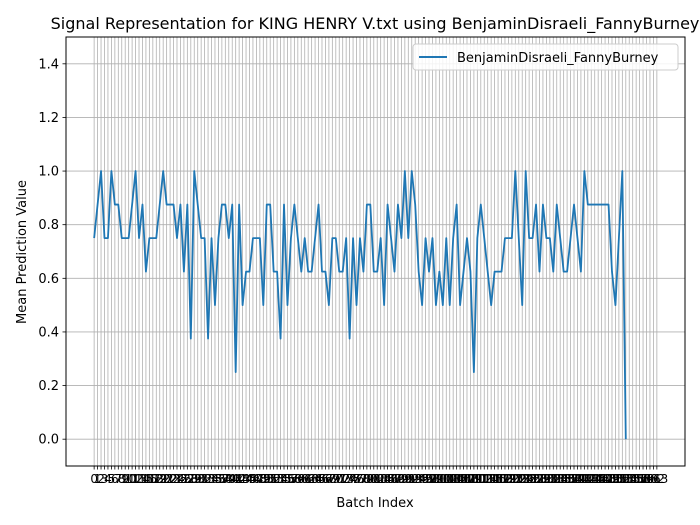  What do you see at coordinates (415, 479) in the screenshot?
I see `x-tick-label: 93` at bounding box center [415, 479].